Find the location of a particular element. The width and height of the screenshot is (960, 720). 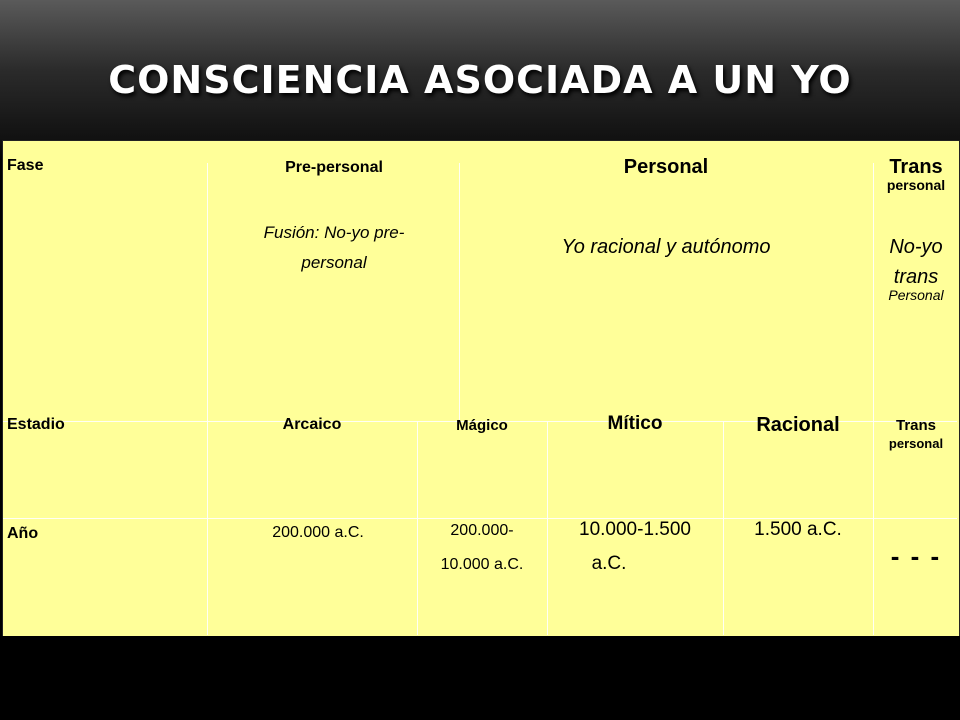

stage-magico: Mágico is located at coordinates (482, 425).